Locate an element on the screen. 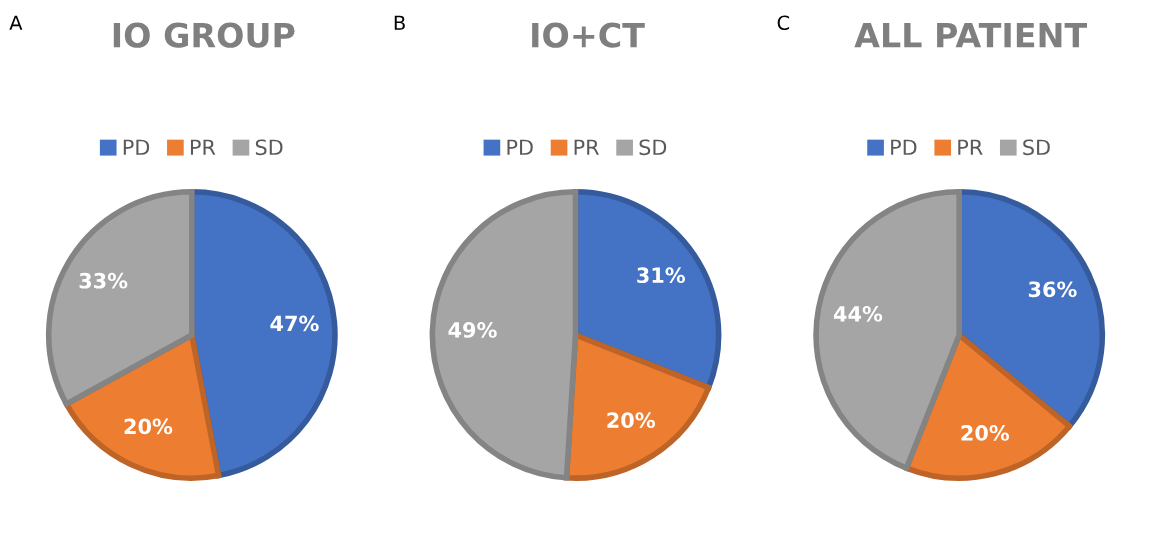 The width and height of the screenshot is (1151, 544). data-label: 36% is located at coordinates (1052, 289).